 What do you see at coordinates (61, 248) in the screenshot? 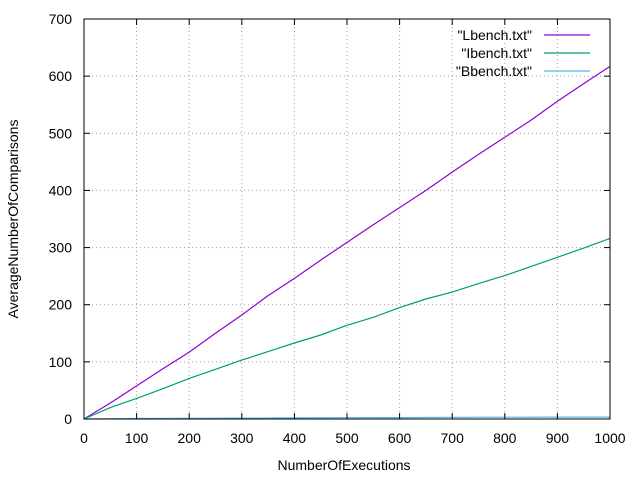
I see `y-tick-label: 300` at bounding box center [61, 248].